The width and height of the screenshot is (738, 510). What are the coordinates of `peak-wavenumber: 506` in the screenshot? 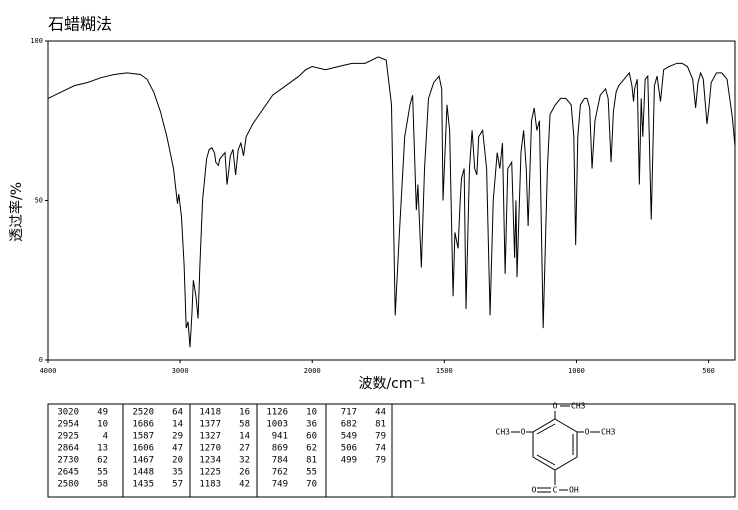 It's located at (349, 449).